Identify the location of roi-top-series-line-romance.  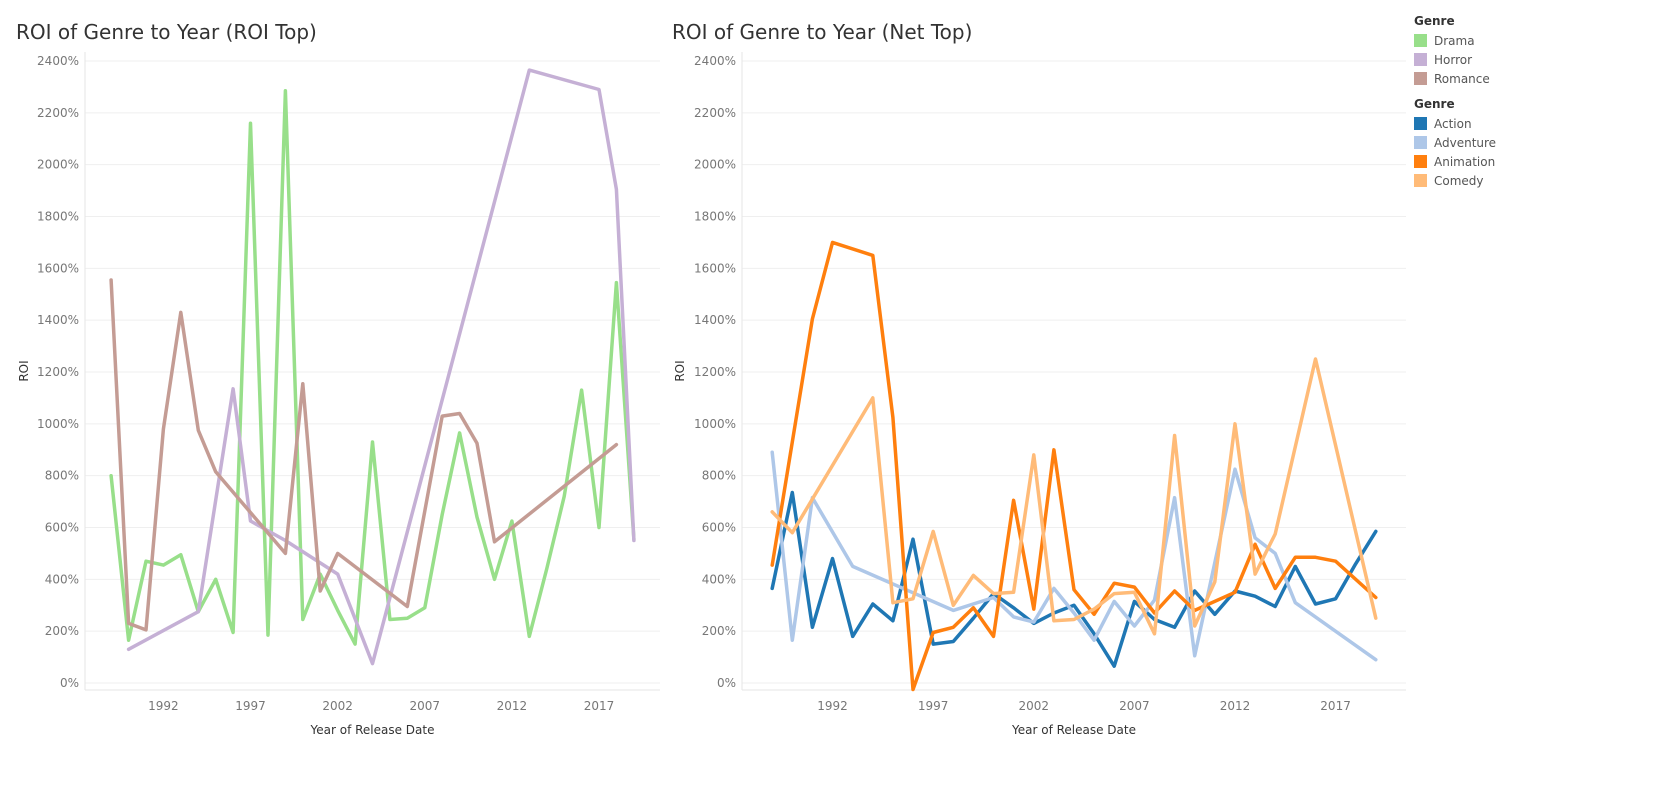
(364, 455).